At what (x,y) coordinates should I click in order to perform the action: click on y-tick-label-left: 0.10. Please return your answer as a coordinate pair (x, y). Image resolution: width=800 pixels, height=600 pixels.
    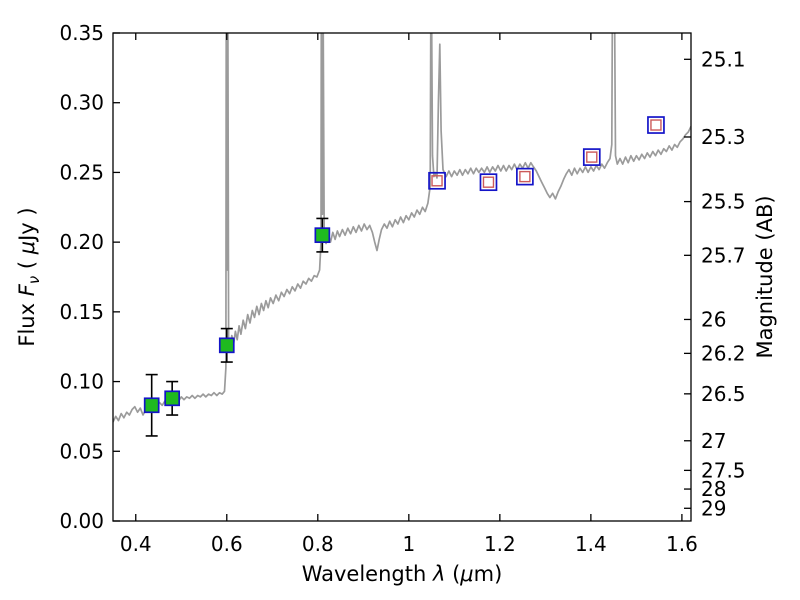
    Looking at the image, I should click on (81, 382).